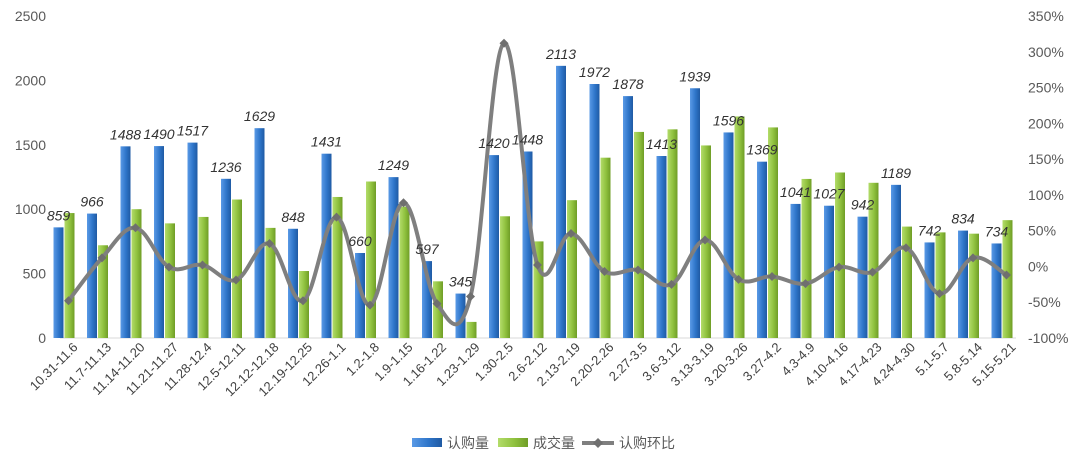  I want to click on data-label-subscription: 2113, so click(560, 54).